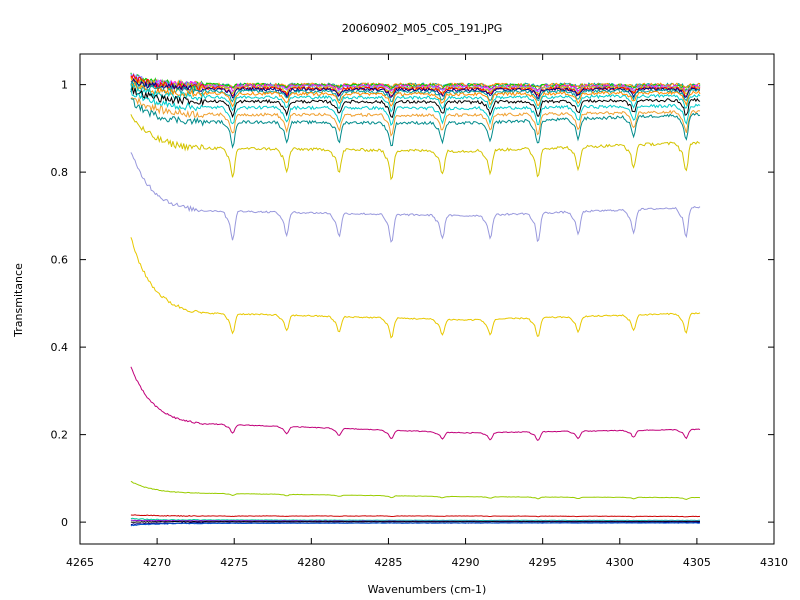 The width and height of the screenshot is (800, 600). Describe the element at coordinates (80, 562) in the screenshot. I see `x-tick-label: 4265` at that location.